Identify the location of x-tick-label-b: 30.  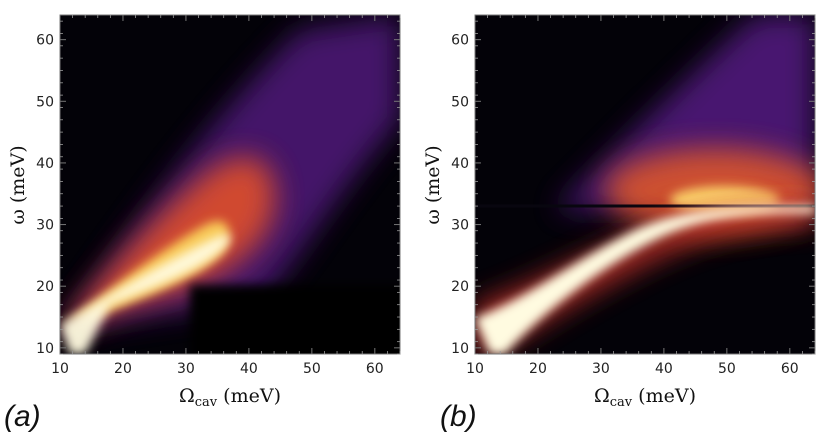
(601, 369).